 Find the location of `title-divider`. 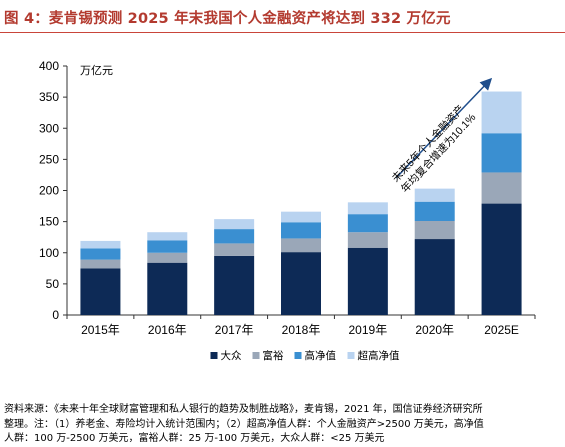

title-divider is located at coordinates (282, 32).